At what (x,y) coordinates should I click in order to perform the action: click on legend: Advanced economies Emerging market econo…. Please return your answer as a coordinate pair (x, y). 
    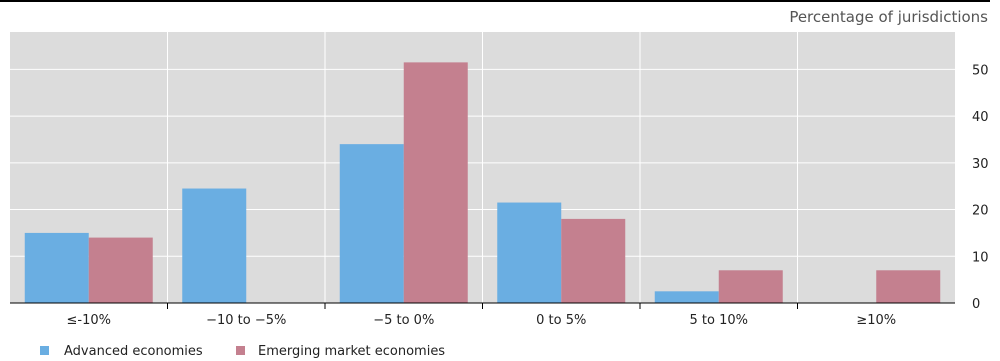
    Looking at the image, I should click on (242, 351).